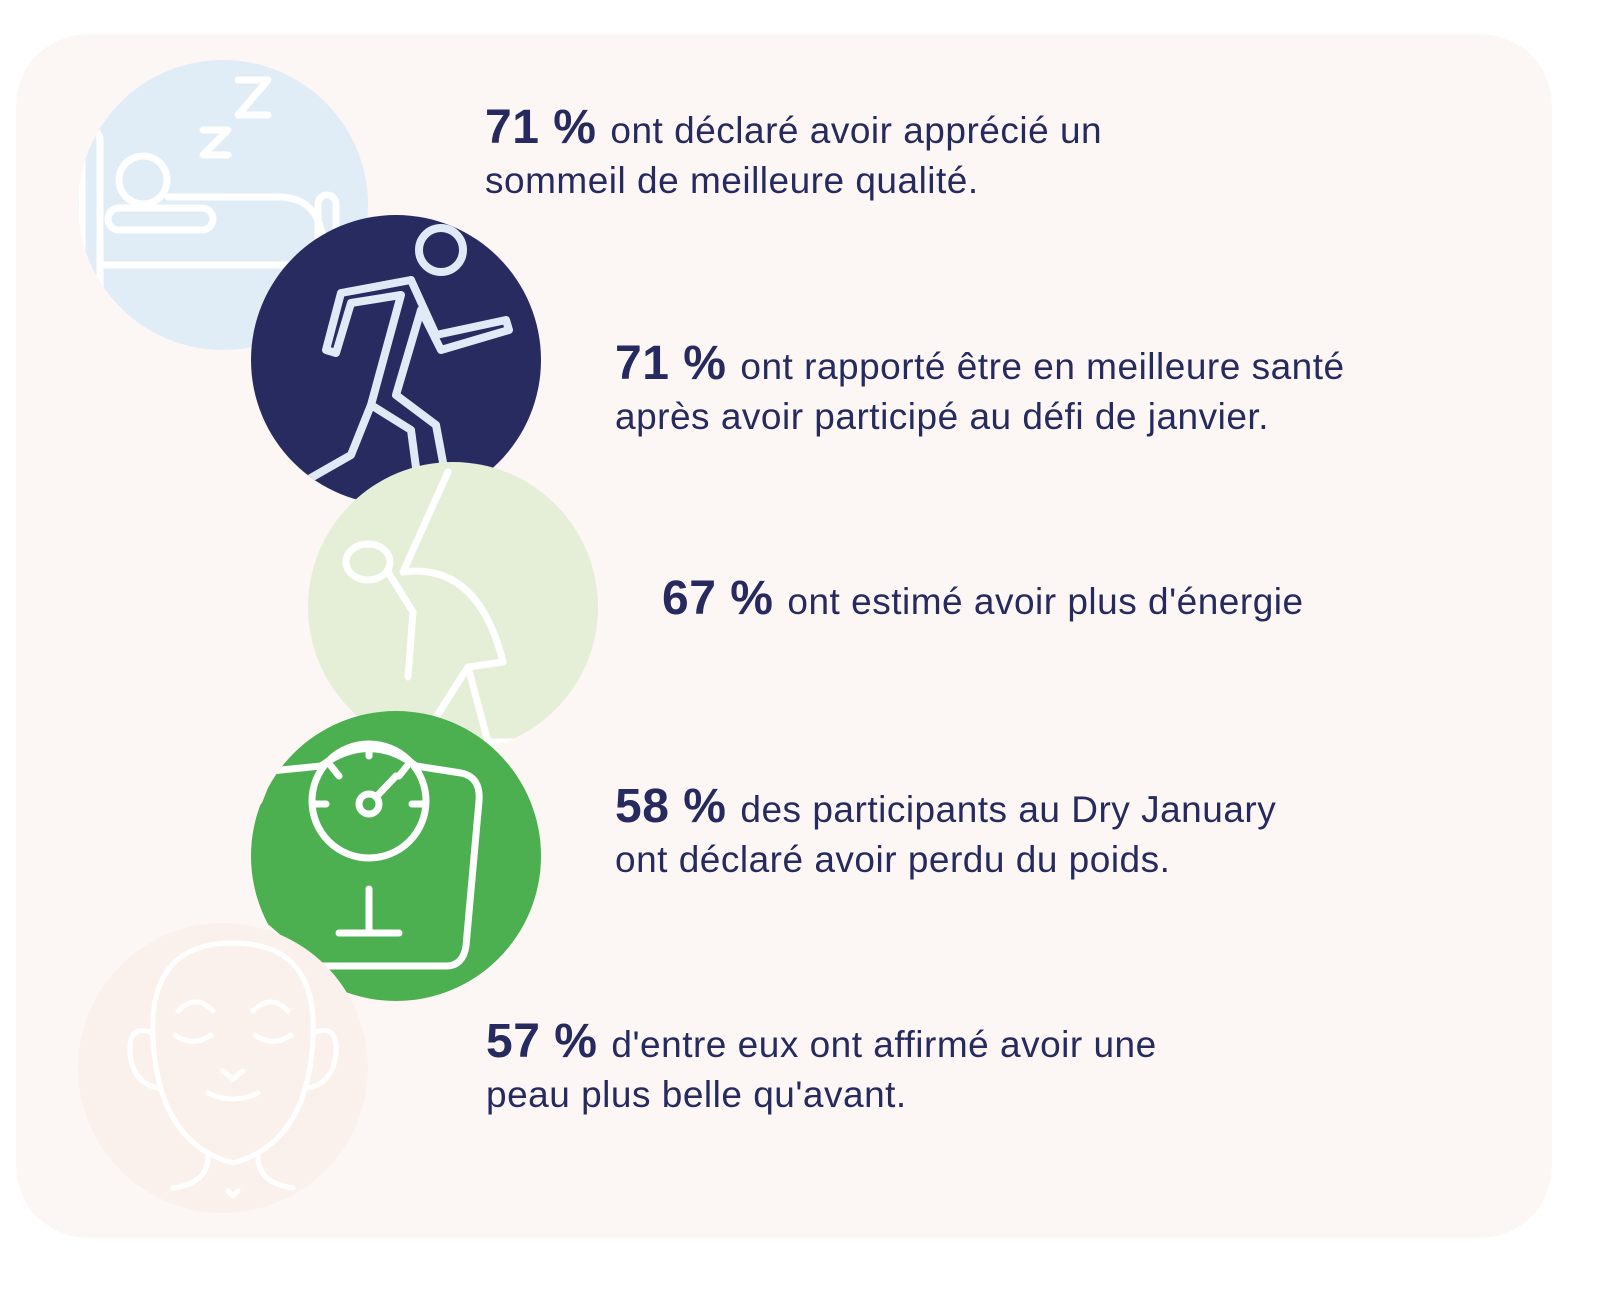 The image size is (1600, 1305). Describe the element at coordinates (893, 859) in the screenshot. I see `stat-text: ont déclaré avoir perdu du poids.` at that location.